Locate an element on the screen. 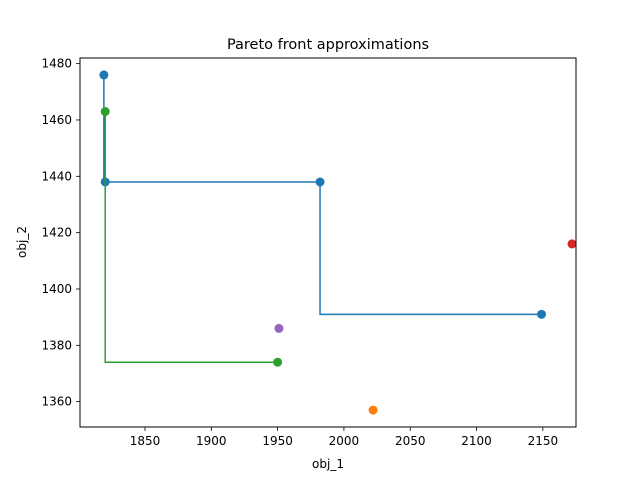 This screenshot has width=640, height=480. y-tick-label: 1420 is located at coordinates (56, 233).